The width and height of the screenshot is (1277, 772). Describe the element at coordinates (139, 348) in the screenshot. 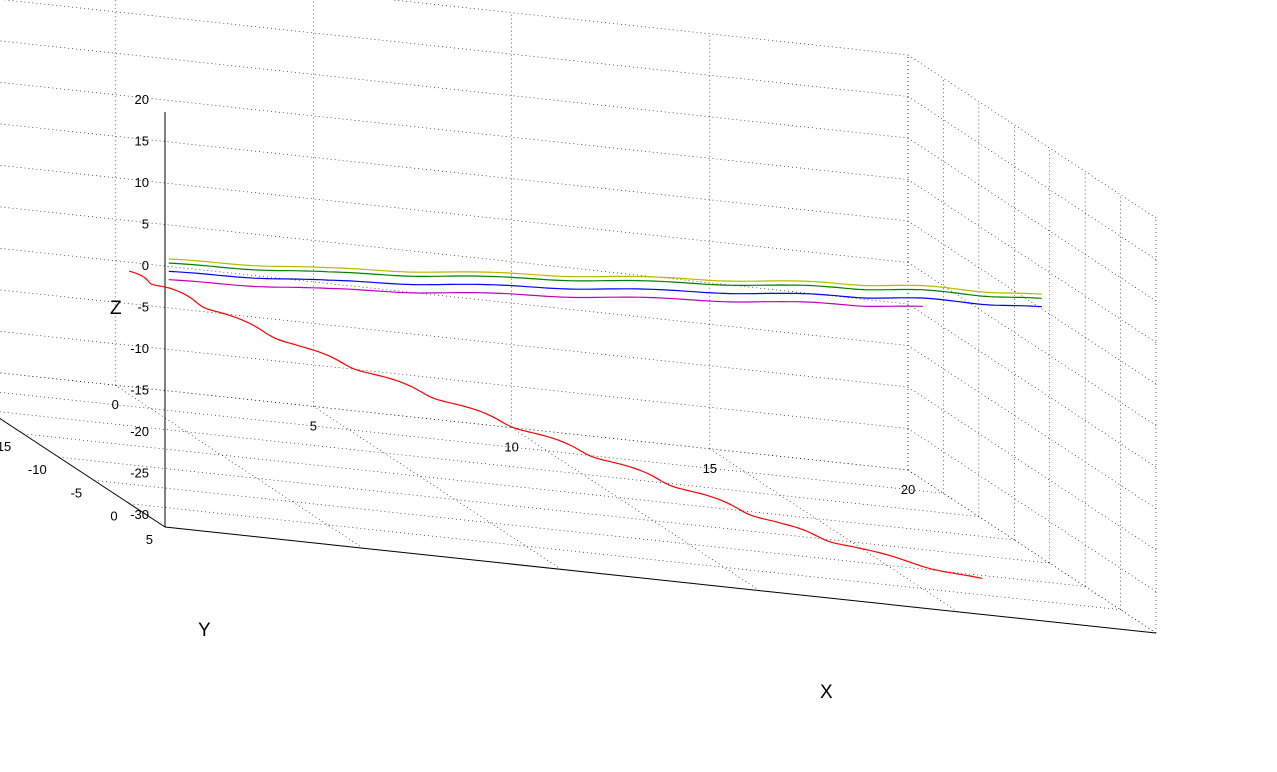

I see `z-tick-label: -10` at that location.